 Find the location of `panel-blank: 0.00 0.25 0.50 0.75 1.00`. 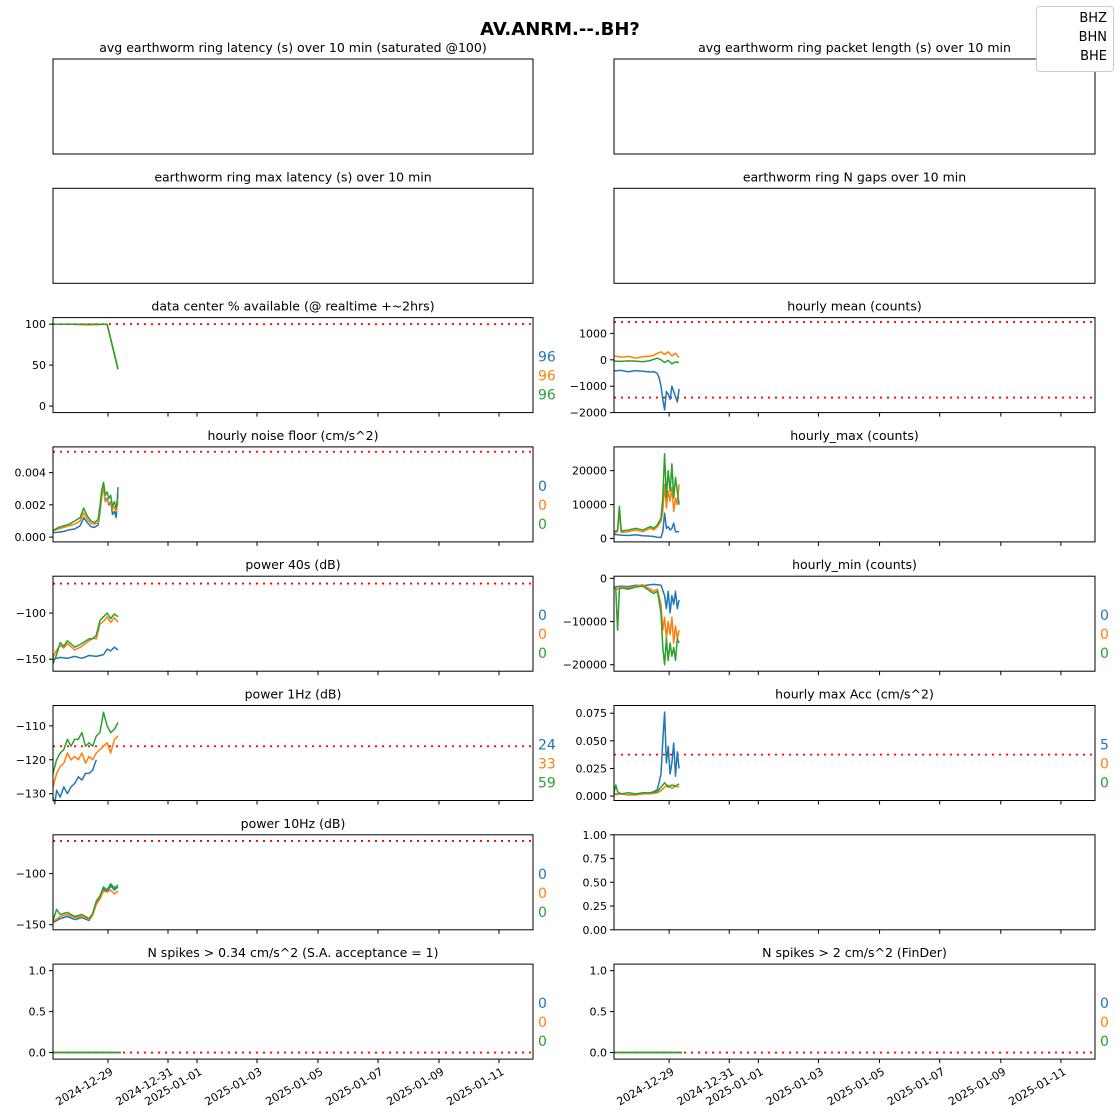

panel-blank: 0.00 0.25 0.50 0.75 1.00 is located at coordinates (839, 883).